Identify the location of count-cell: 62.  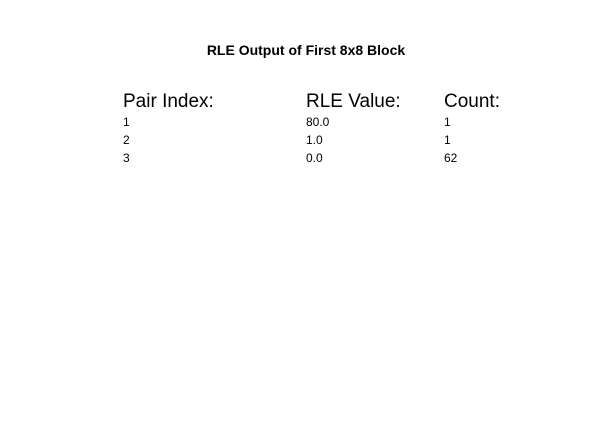
(451, 158).